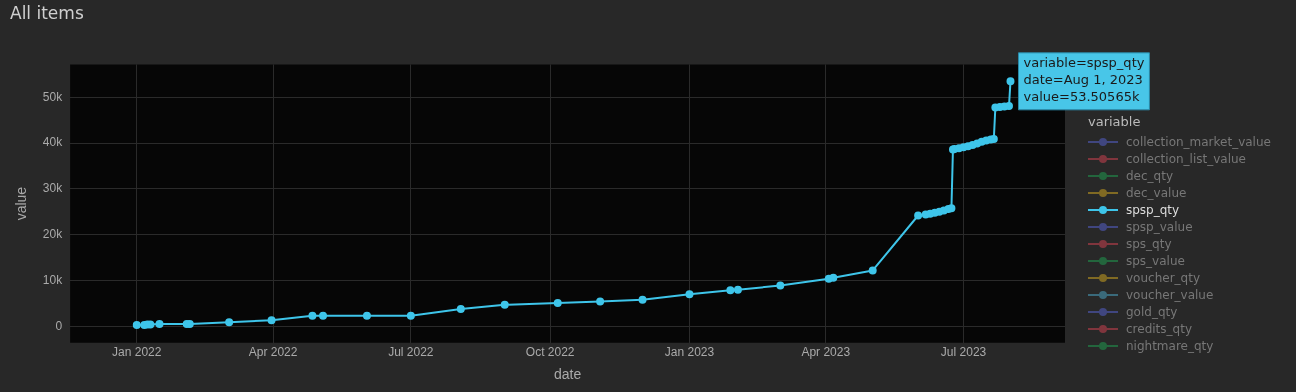 This screenshot has height=392, width=1296. What do you see at coordinates (411, 352) in the screenshot?
I see `x-tick-label: Jul 2022` at bounding box center [411, 352].